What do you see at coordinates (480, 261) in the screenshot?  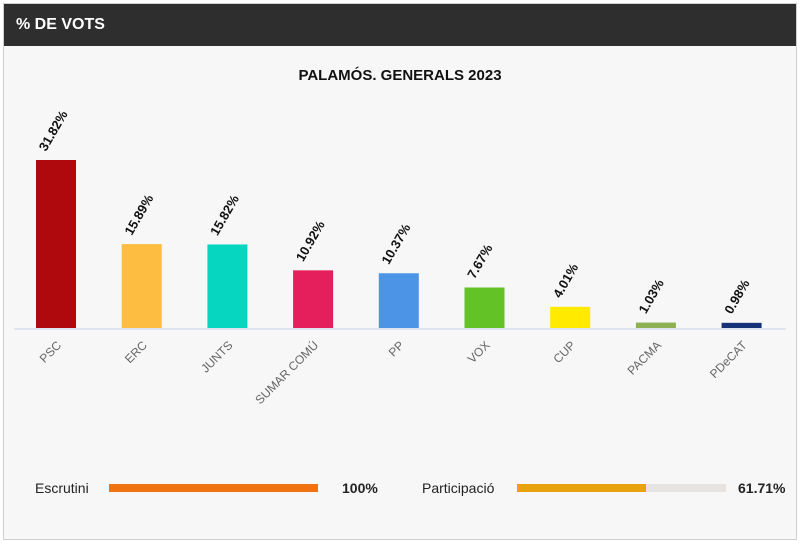 I see `value-label: 7.67%` at bounding box center [480, 261].